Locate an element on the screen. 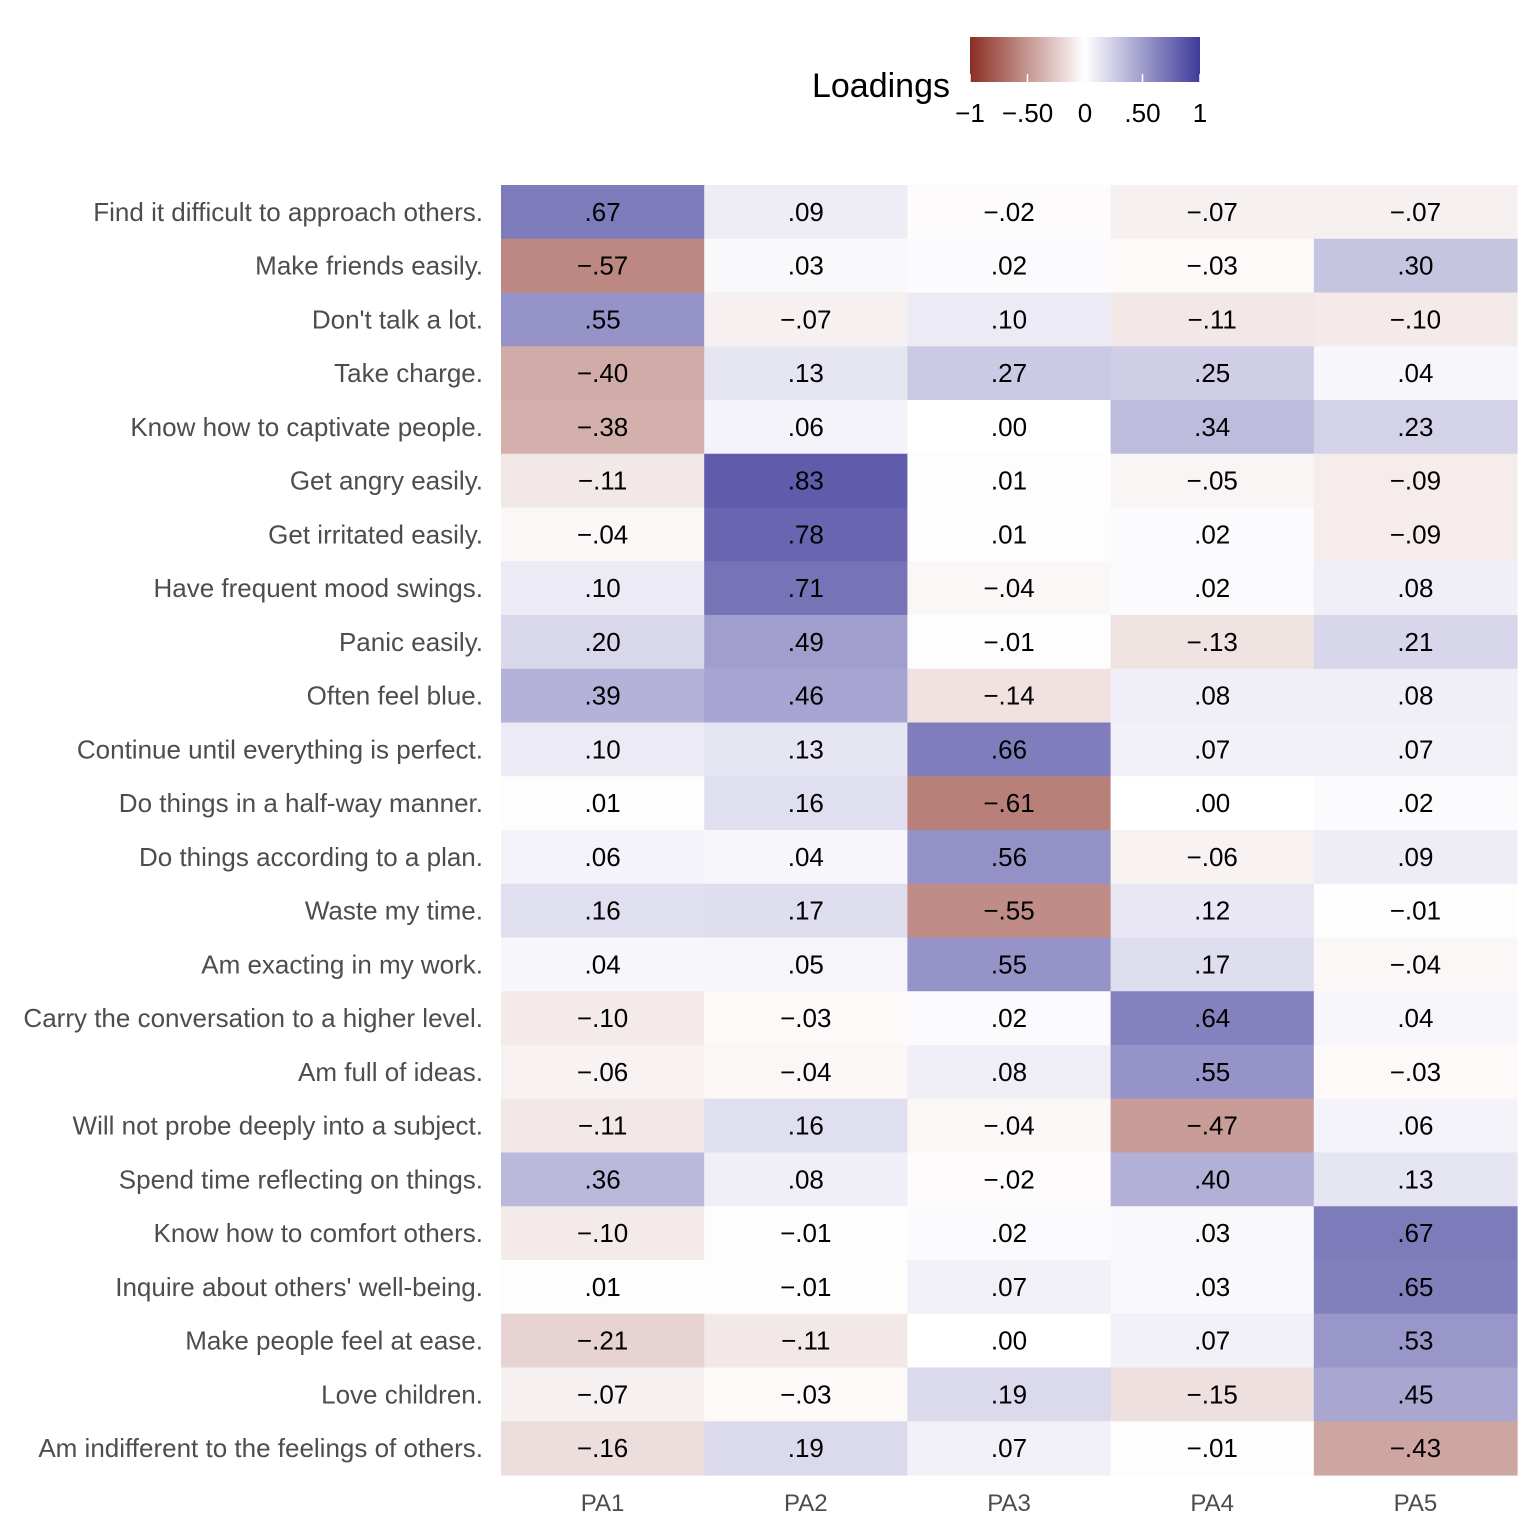 The width and height of the screenshot is (1536, 1536). legend-tick-label: 0 is located at coordinates (1085, 113).